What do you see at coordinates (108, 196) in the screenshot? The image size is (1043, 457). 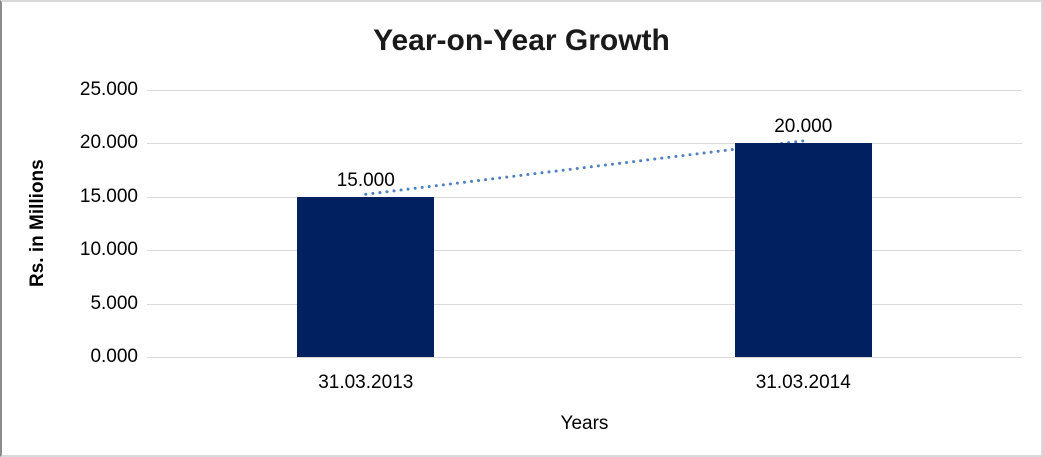 I see `y-tick-label: 15.000` at bounding box center [108, 196].